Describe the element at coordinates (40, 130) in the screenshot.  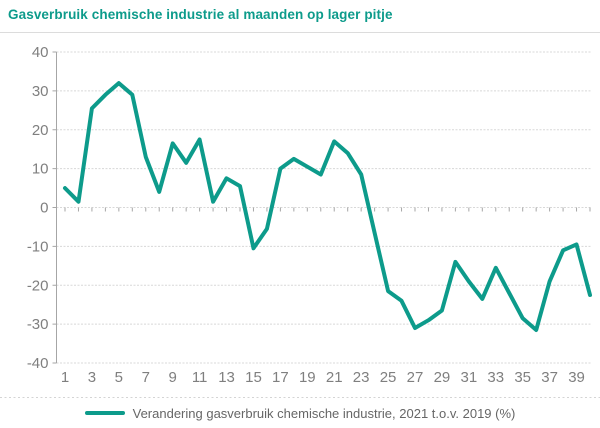
I see `y-tick-label: 20` at that location.